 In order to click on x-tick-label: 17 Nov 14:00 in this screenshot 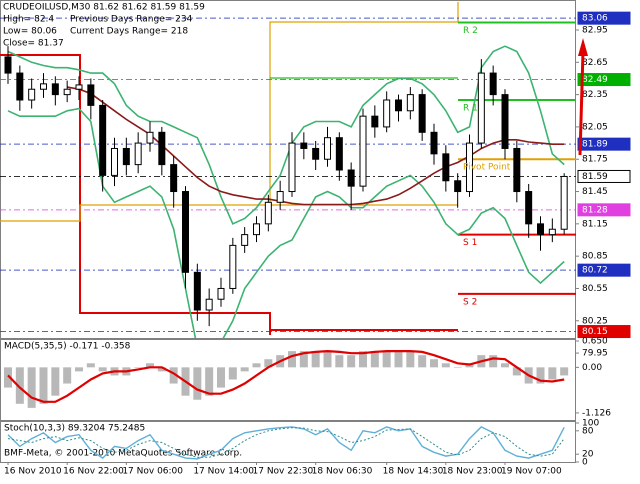, I will do `click(223, 472)`.